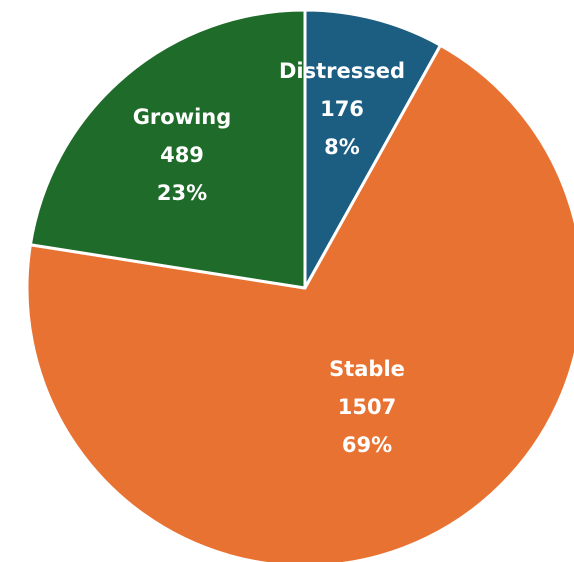 The image size is (574, 562). I want to click on pie-value-distressed: 176, so click(342, 109).